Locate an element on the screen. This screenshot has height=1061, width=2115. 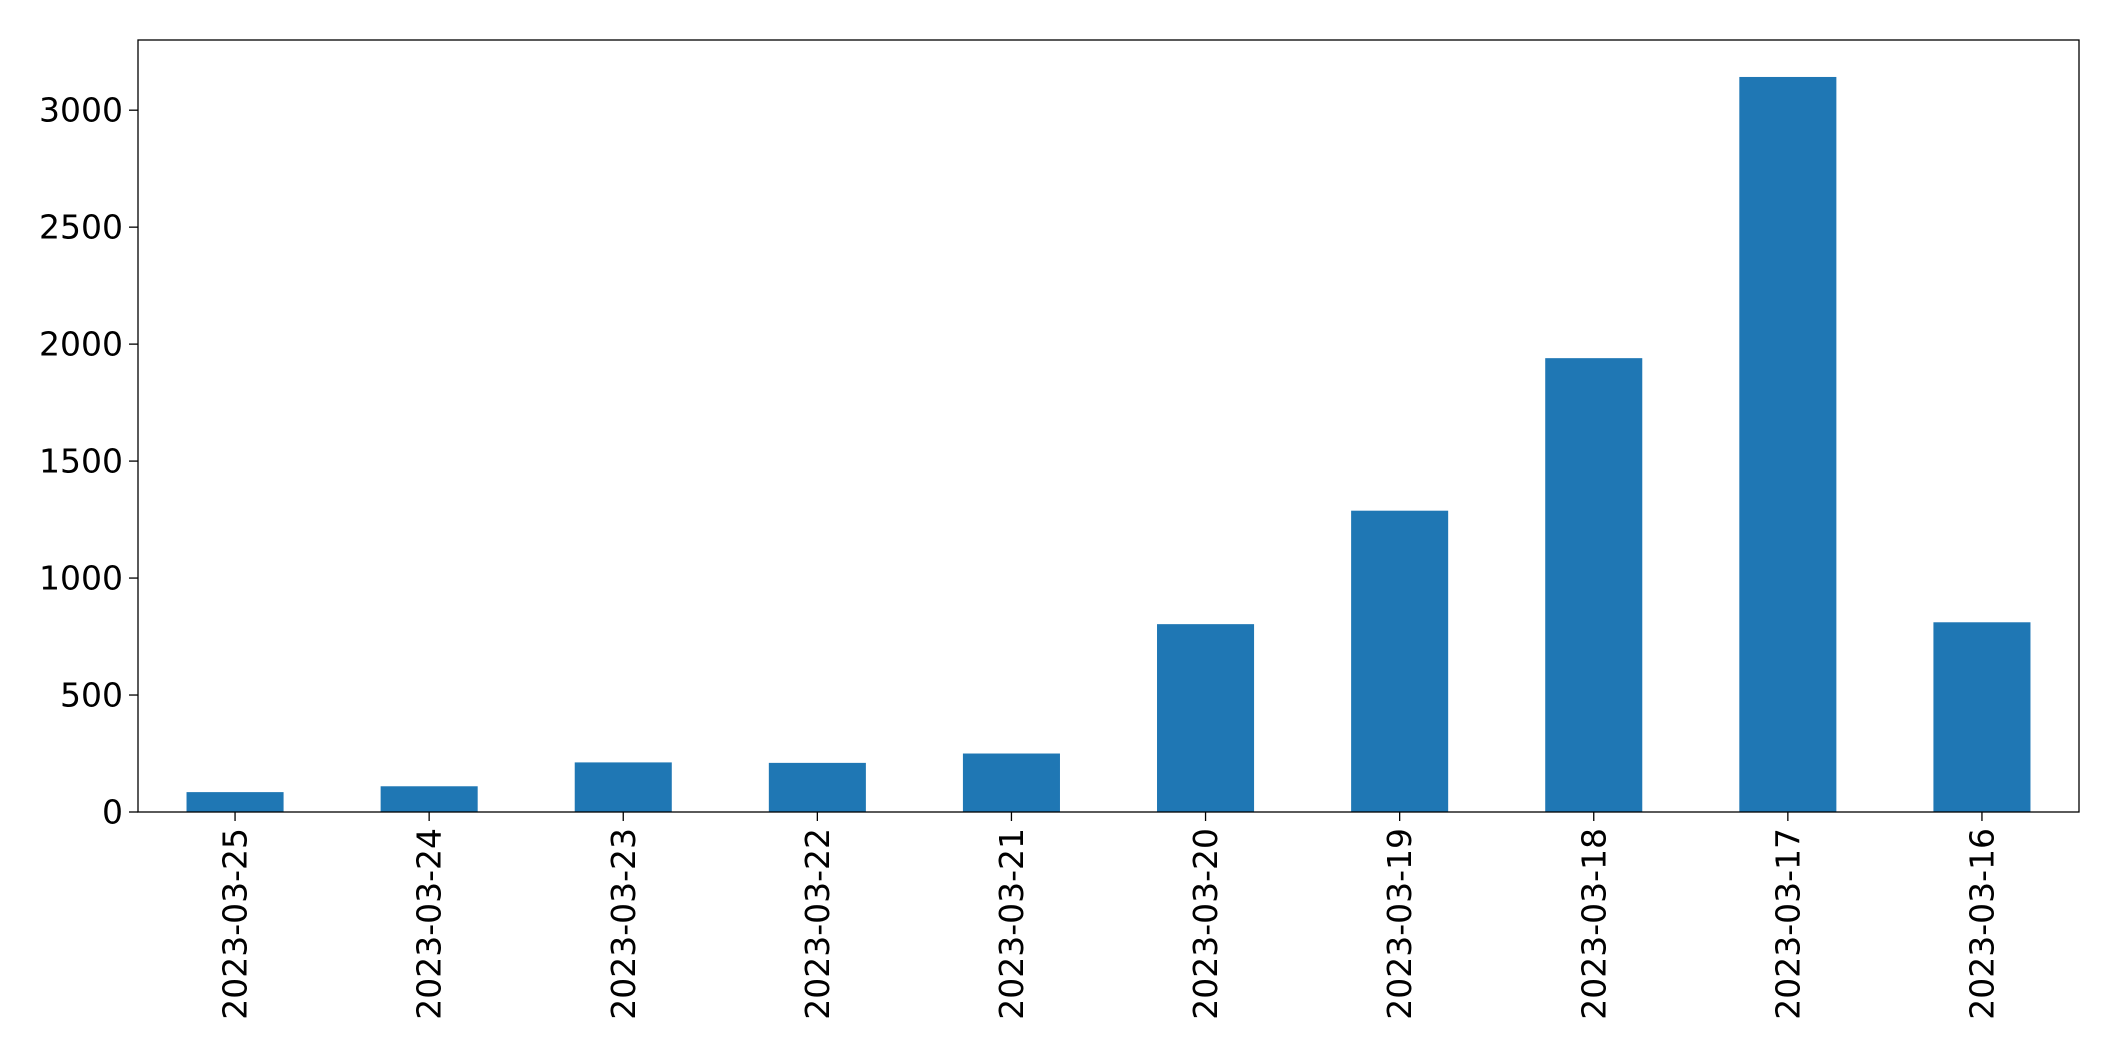
x-tick-label: 2023-03-16 is located at coordinates (1981, 924).